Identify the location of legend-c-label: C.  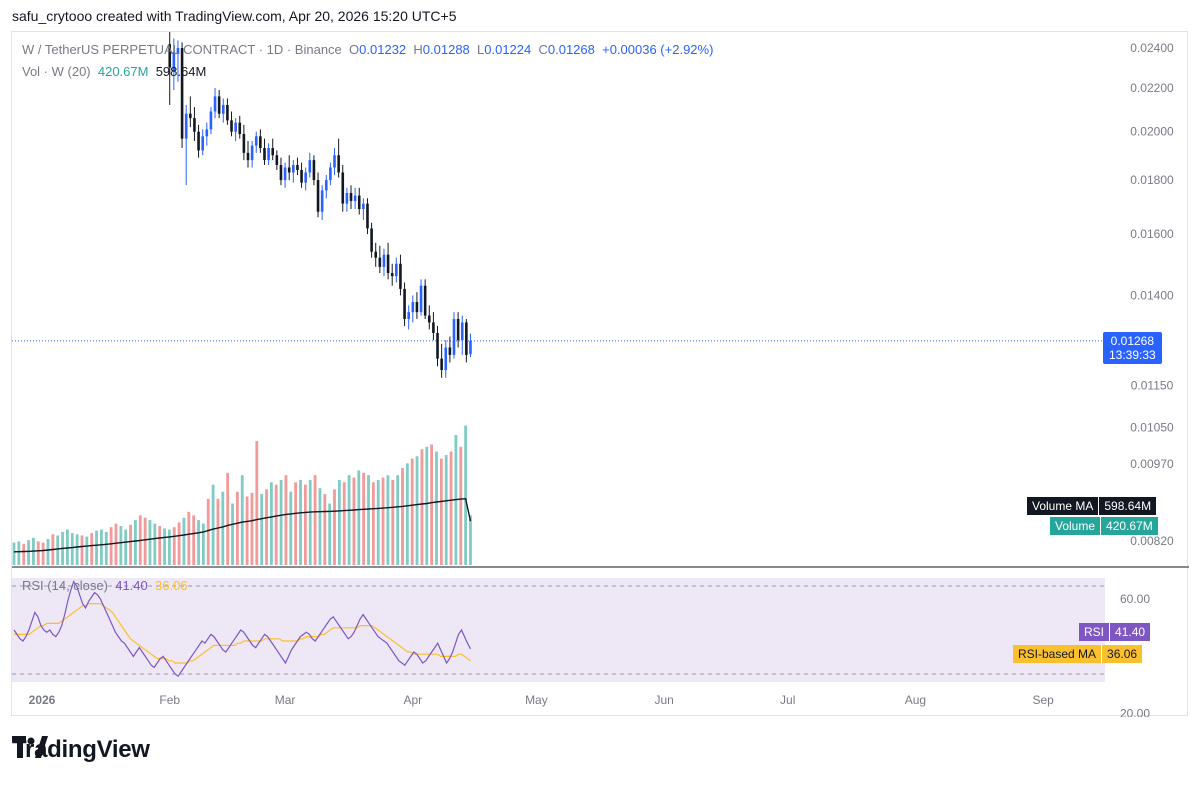
(543, 49).